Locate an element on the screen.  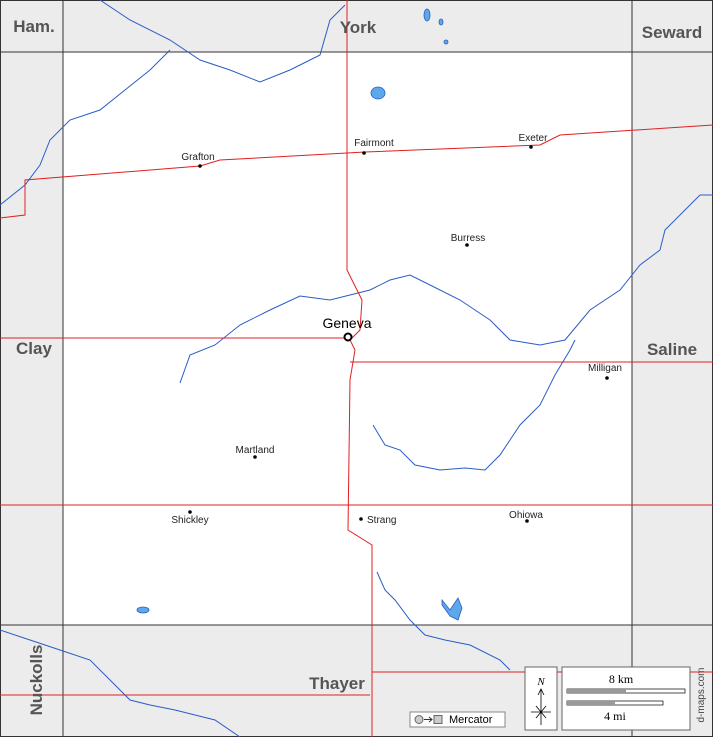
scale-km: 8 km is located at coordinates (621, 679).